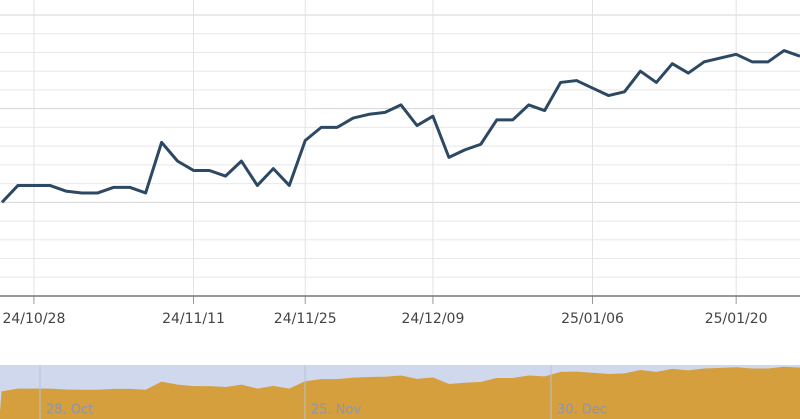 This screenshot has width=800, height=419. What do you see at coordinates (69, 410) in the screenshot?
I see `navigator-label: 28. Oct` at bounding box center [69, 410].